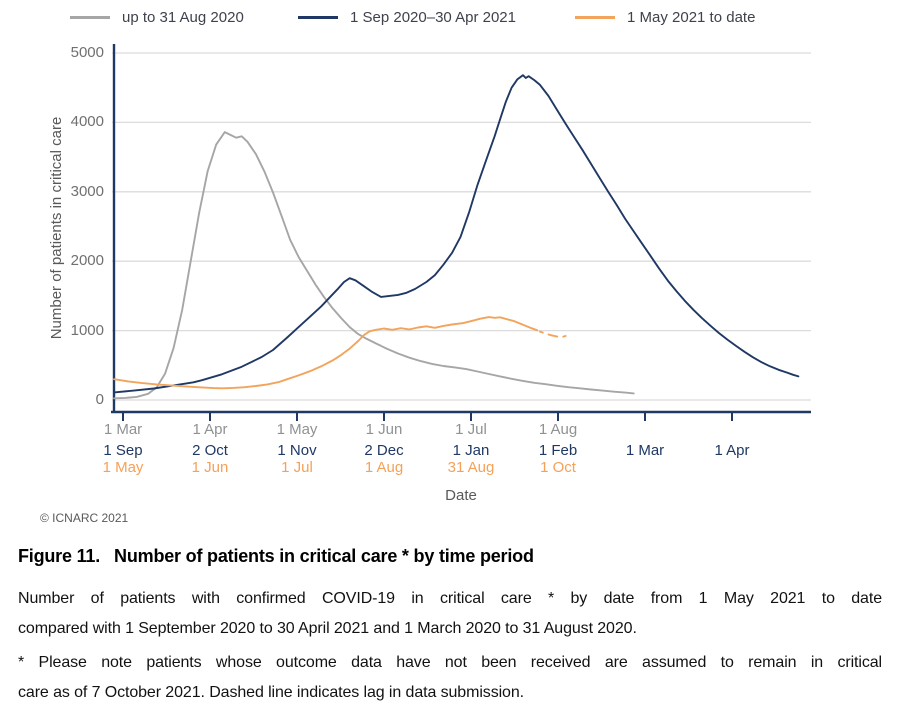  Describe the element at coordinates (297, 467) in the screenshot. I see `x-tick-label-row-2021-2: 1 Jul` at that location.